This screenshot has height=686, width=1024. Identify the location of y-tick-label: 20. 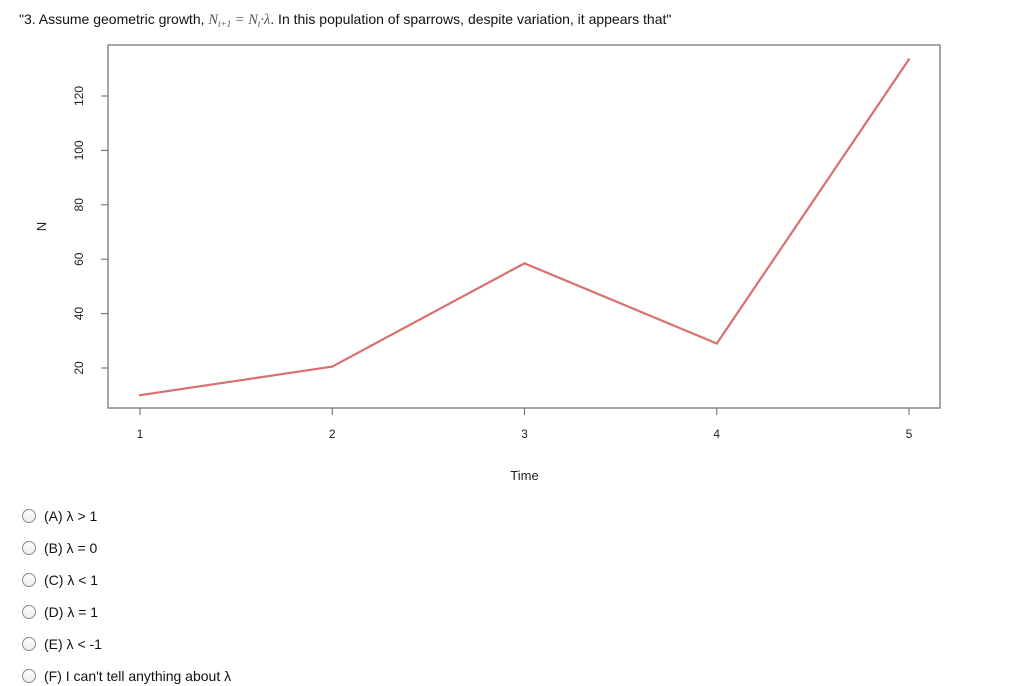
(79, 368).